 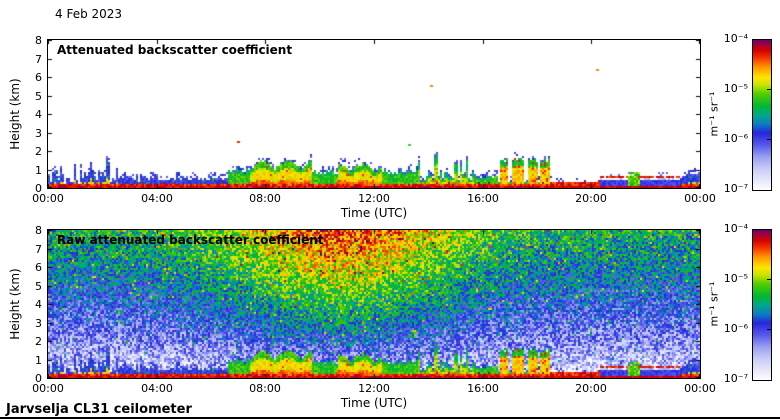 What do you see at coordinates (175, 50) in the screenshot?
I see `attenuated-plot-title: Attenuated backscatter coefficient` at bounding box center [175, 50].